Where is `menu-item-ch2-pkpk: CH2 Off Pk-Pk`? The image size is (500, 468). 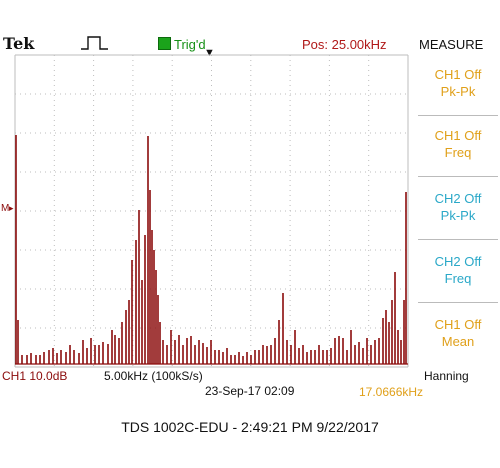 menu-item-ch2-pkpk: CH2 Off Pk-Pk is located at coordinates (458, 215).